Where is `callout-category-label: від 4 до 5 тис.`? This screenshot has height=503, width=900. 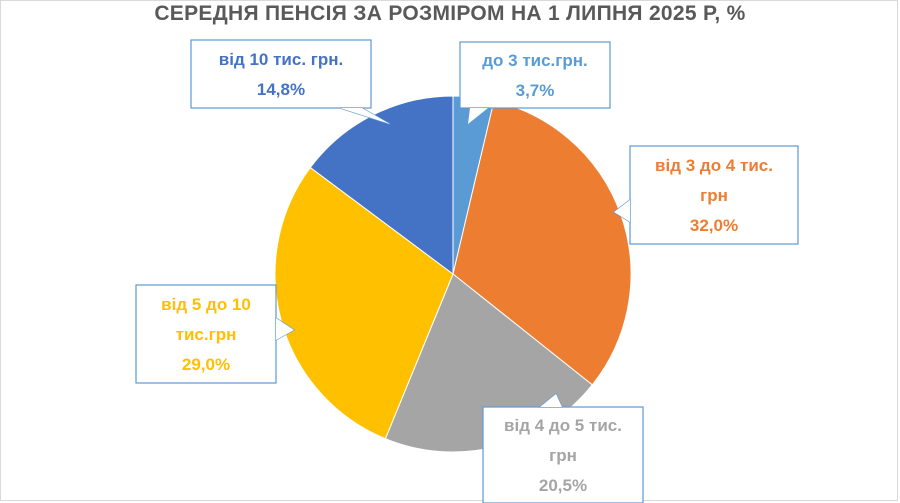 callout-category-label: від 4 до 5 тис. is located at coordinates (563, 425).